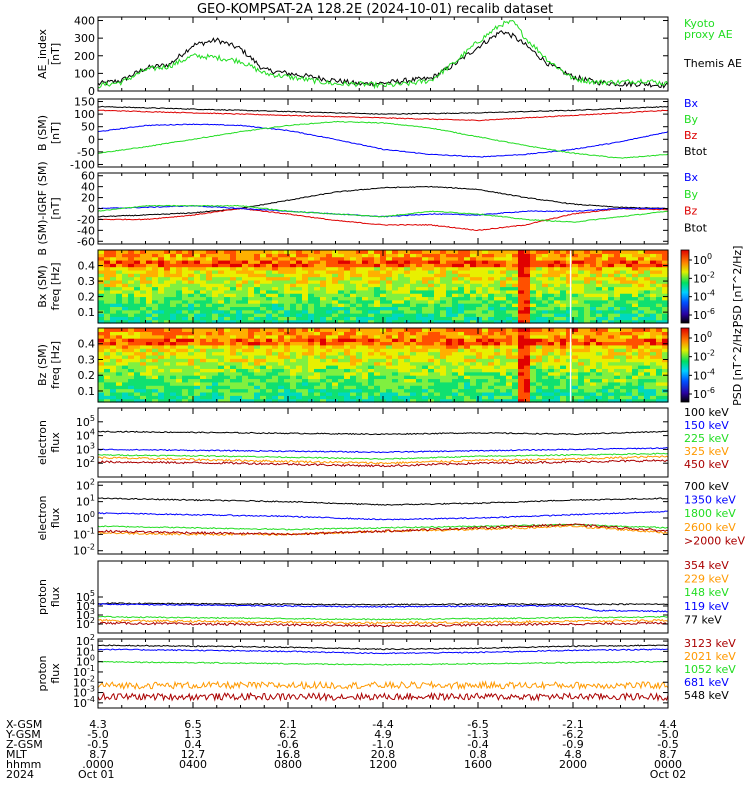  Describe the element at coordinates (20, 774) in the screenshot. I see `orbit-row-label: 2024` at that location.